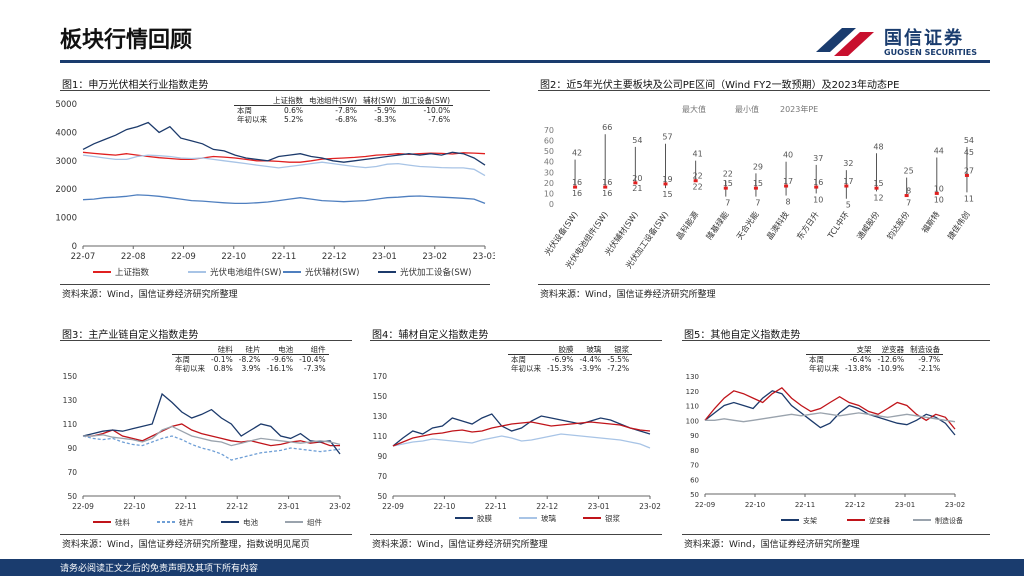  Describe the element at coordinates (878, 183) in the screenshot. I see `pe-2023-label: 15` at that location.